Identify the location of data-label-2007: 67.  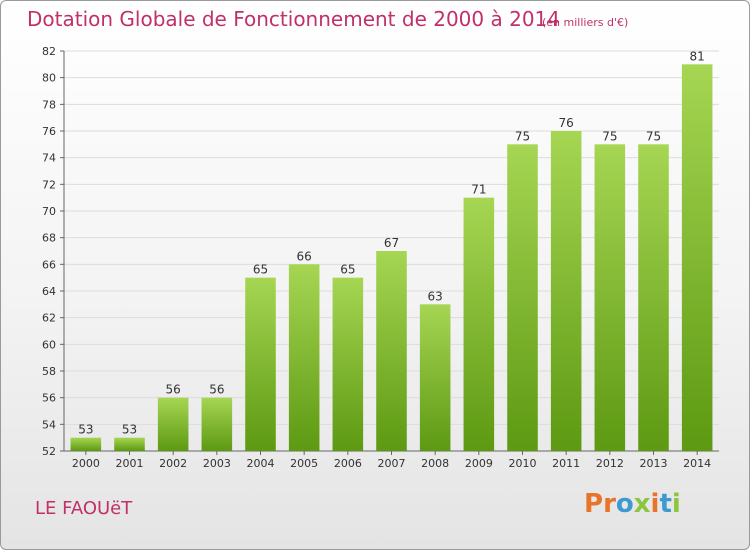
(391, 243).